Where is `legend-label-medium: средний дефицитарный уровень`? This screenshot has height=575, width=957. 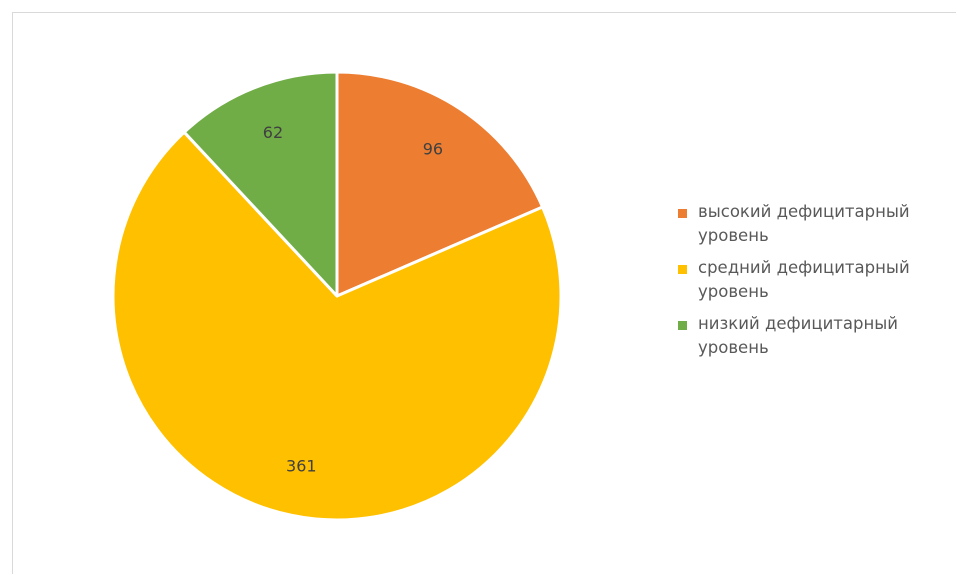
legend-label-medium: средний дефицитарный уровень is located at coordinates (804, 279).